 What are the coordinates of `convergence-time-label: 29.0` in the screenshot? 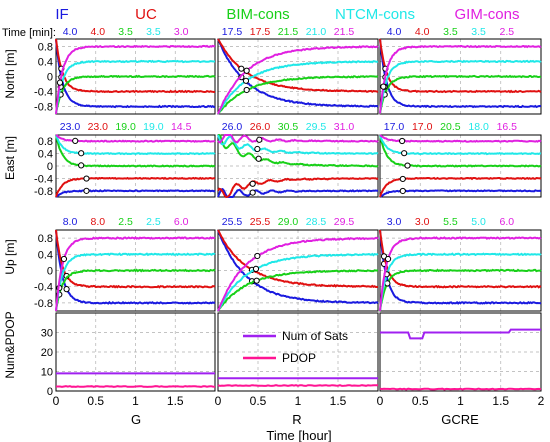 It's located at (288, 222).